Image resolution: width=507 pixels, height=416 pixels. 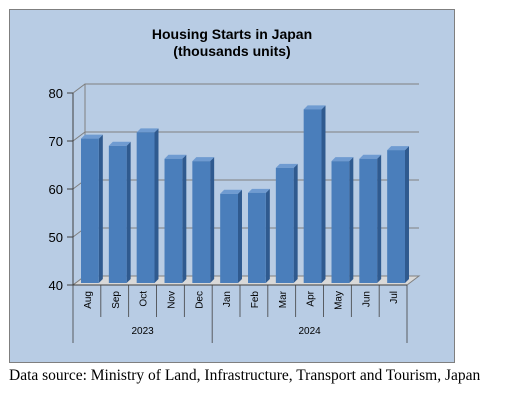 I want to click on y-tick-label: 50, so click(x=56, y=237).